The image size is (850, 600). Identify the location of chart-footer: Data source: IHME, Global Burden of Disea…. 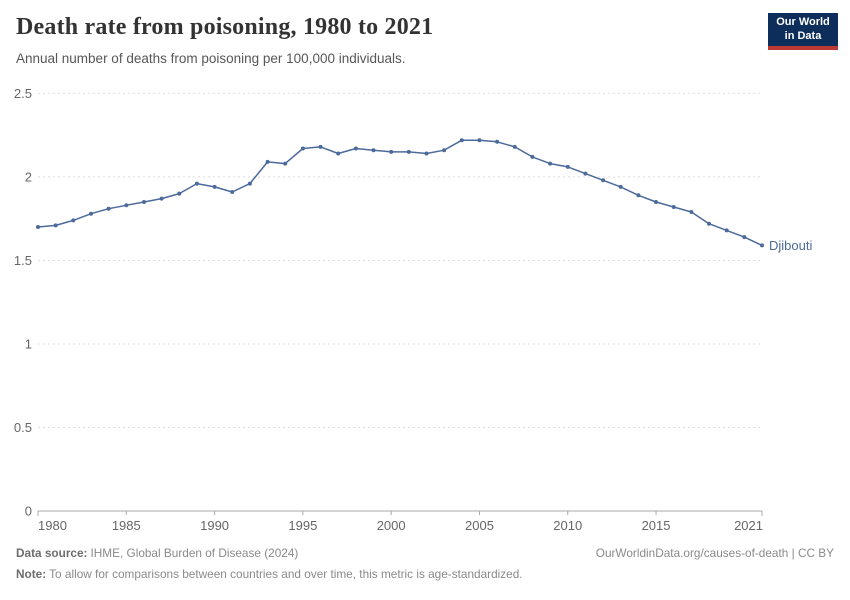
(425, 563).